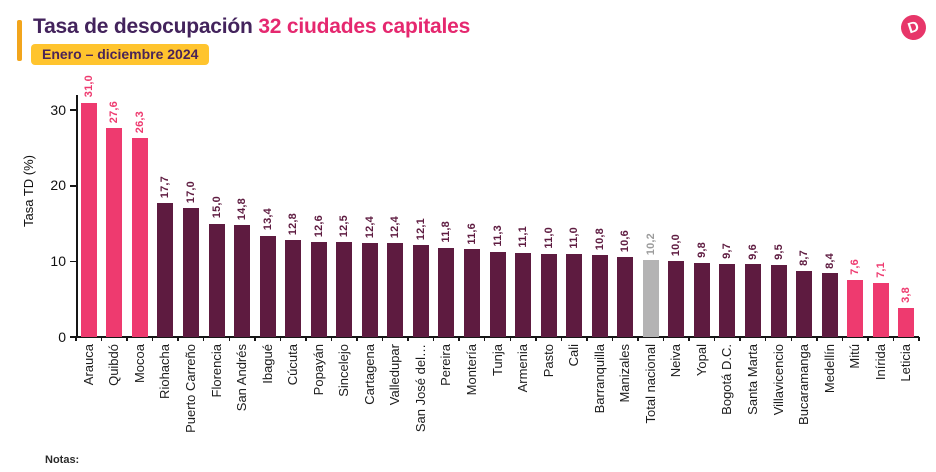 This screenshot has width=936, height=472. What do you see at coordinates (267, 219) in the screenshot?
I see `bar-value-label-ibagu: 13,4` at bounding box center [267, 219].